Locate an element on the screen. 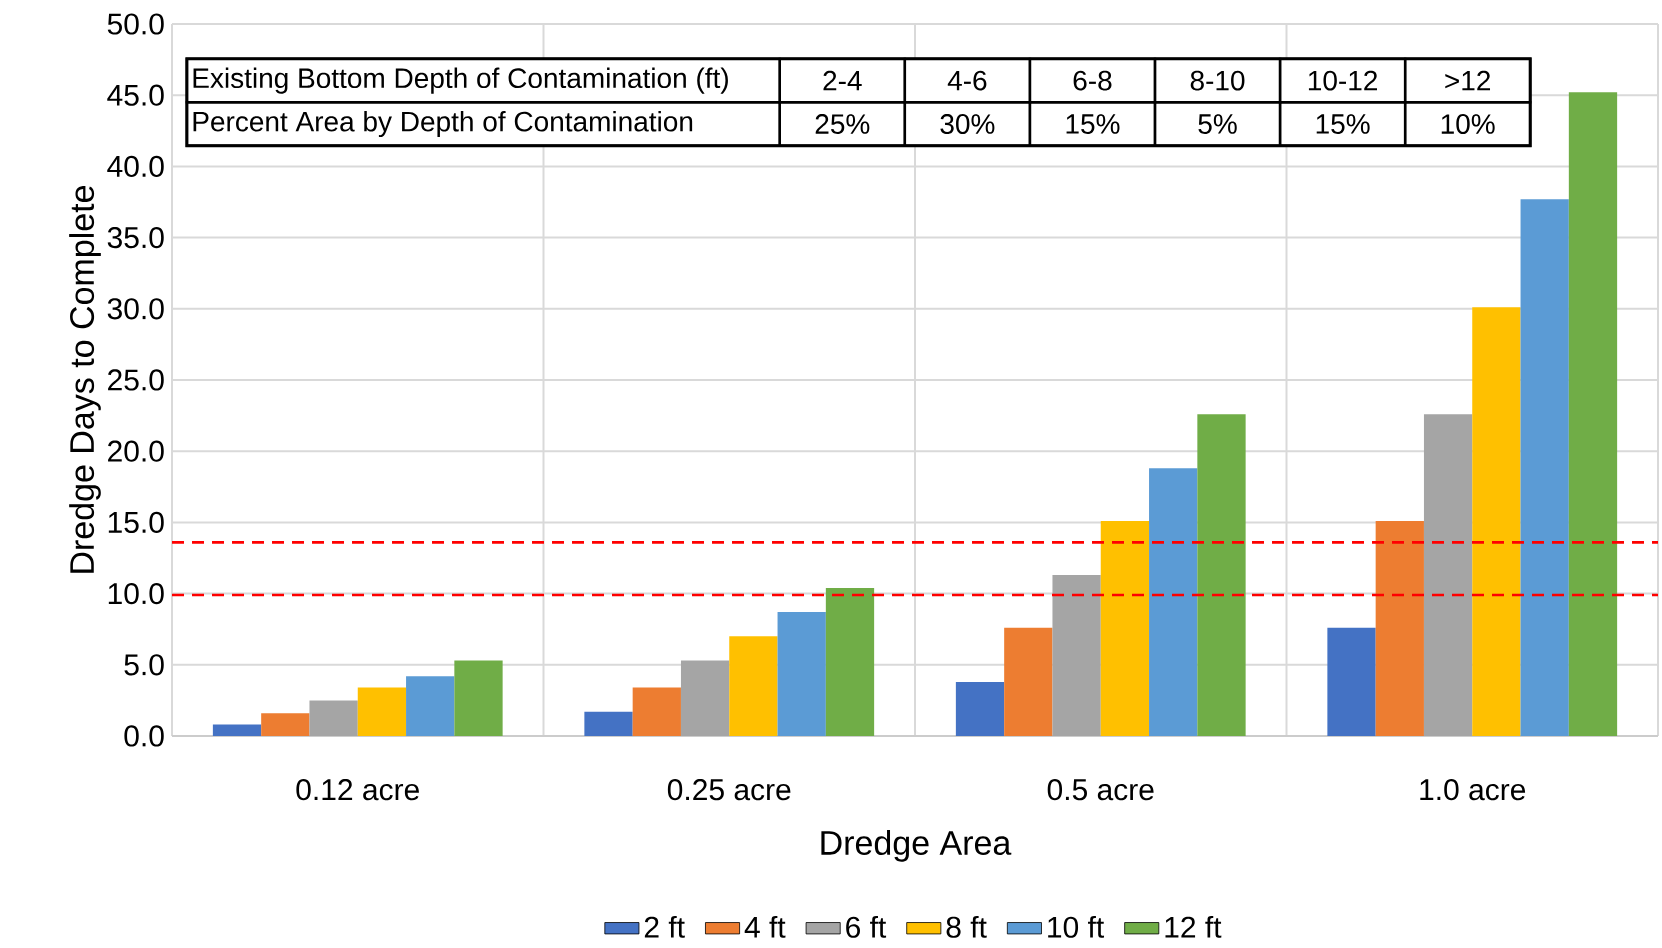 This screenshot has height=948, width=1662. x-tick-label: 0.5 acre is located at coordinates (1100, 790).